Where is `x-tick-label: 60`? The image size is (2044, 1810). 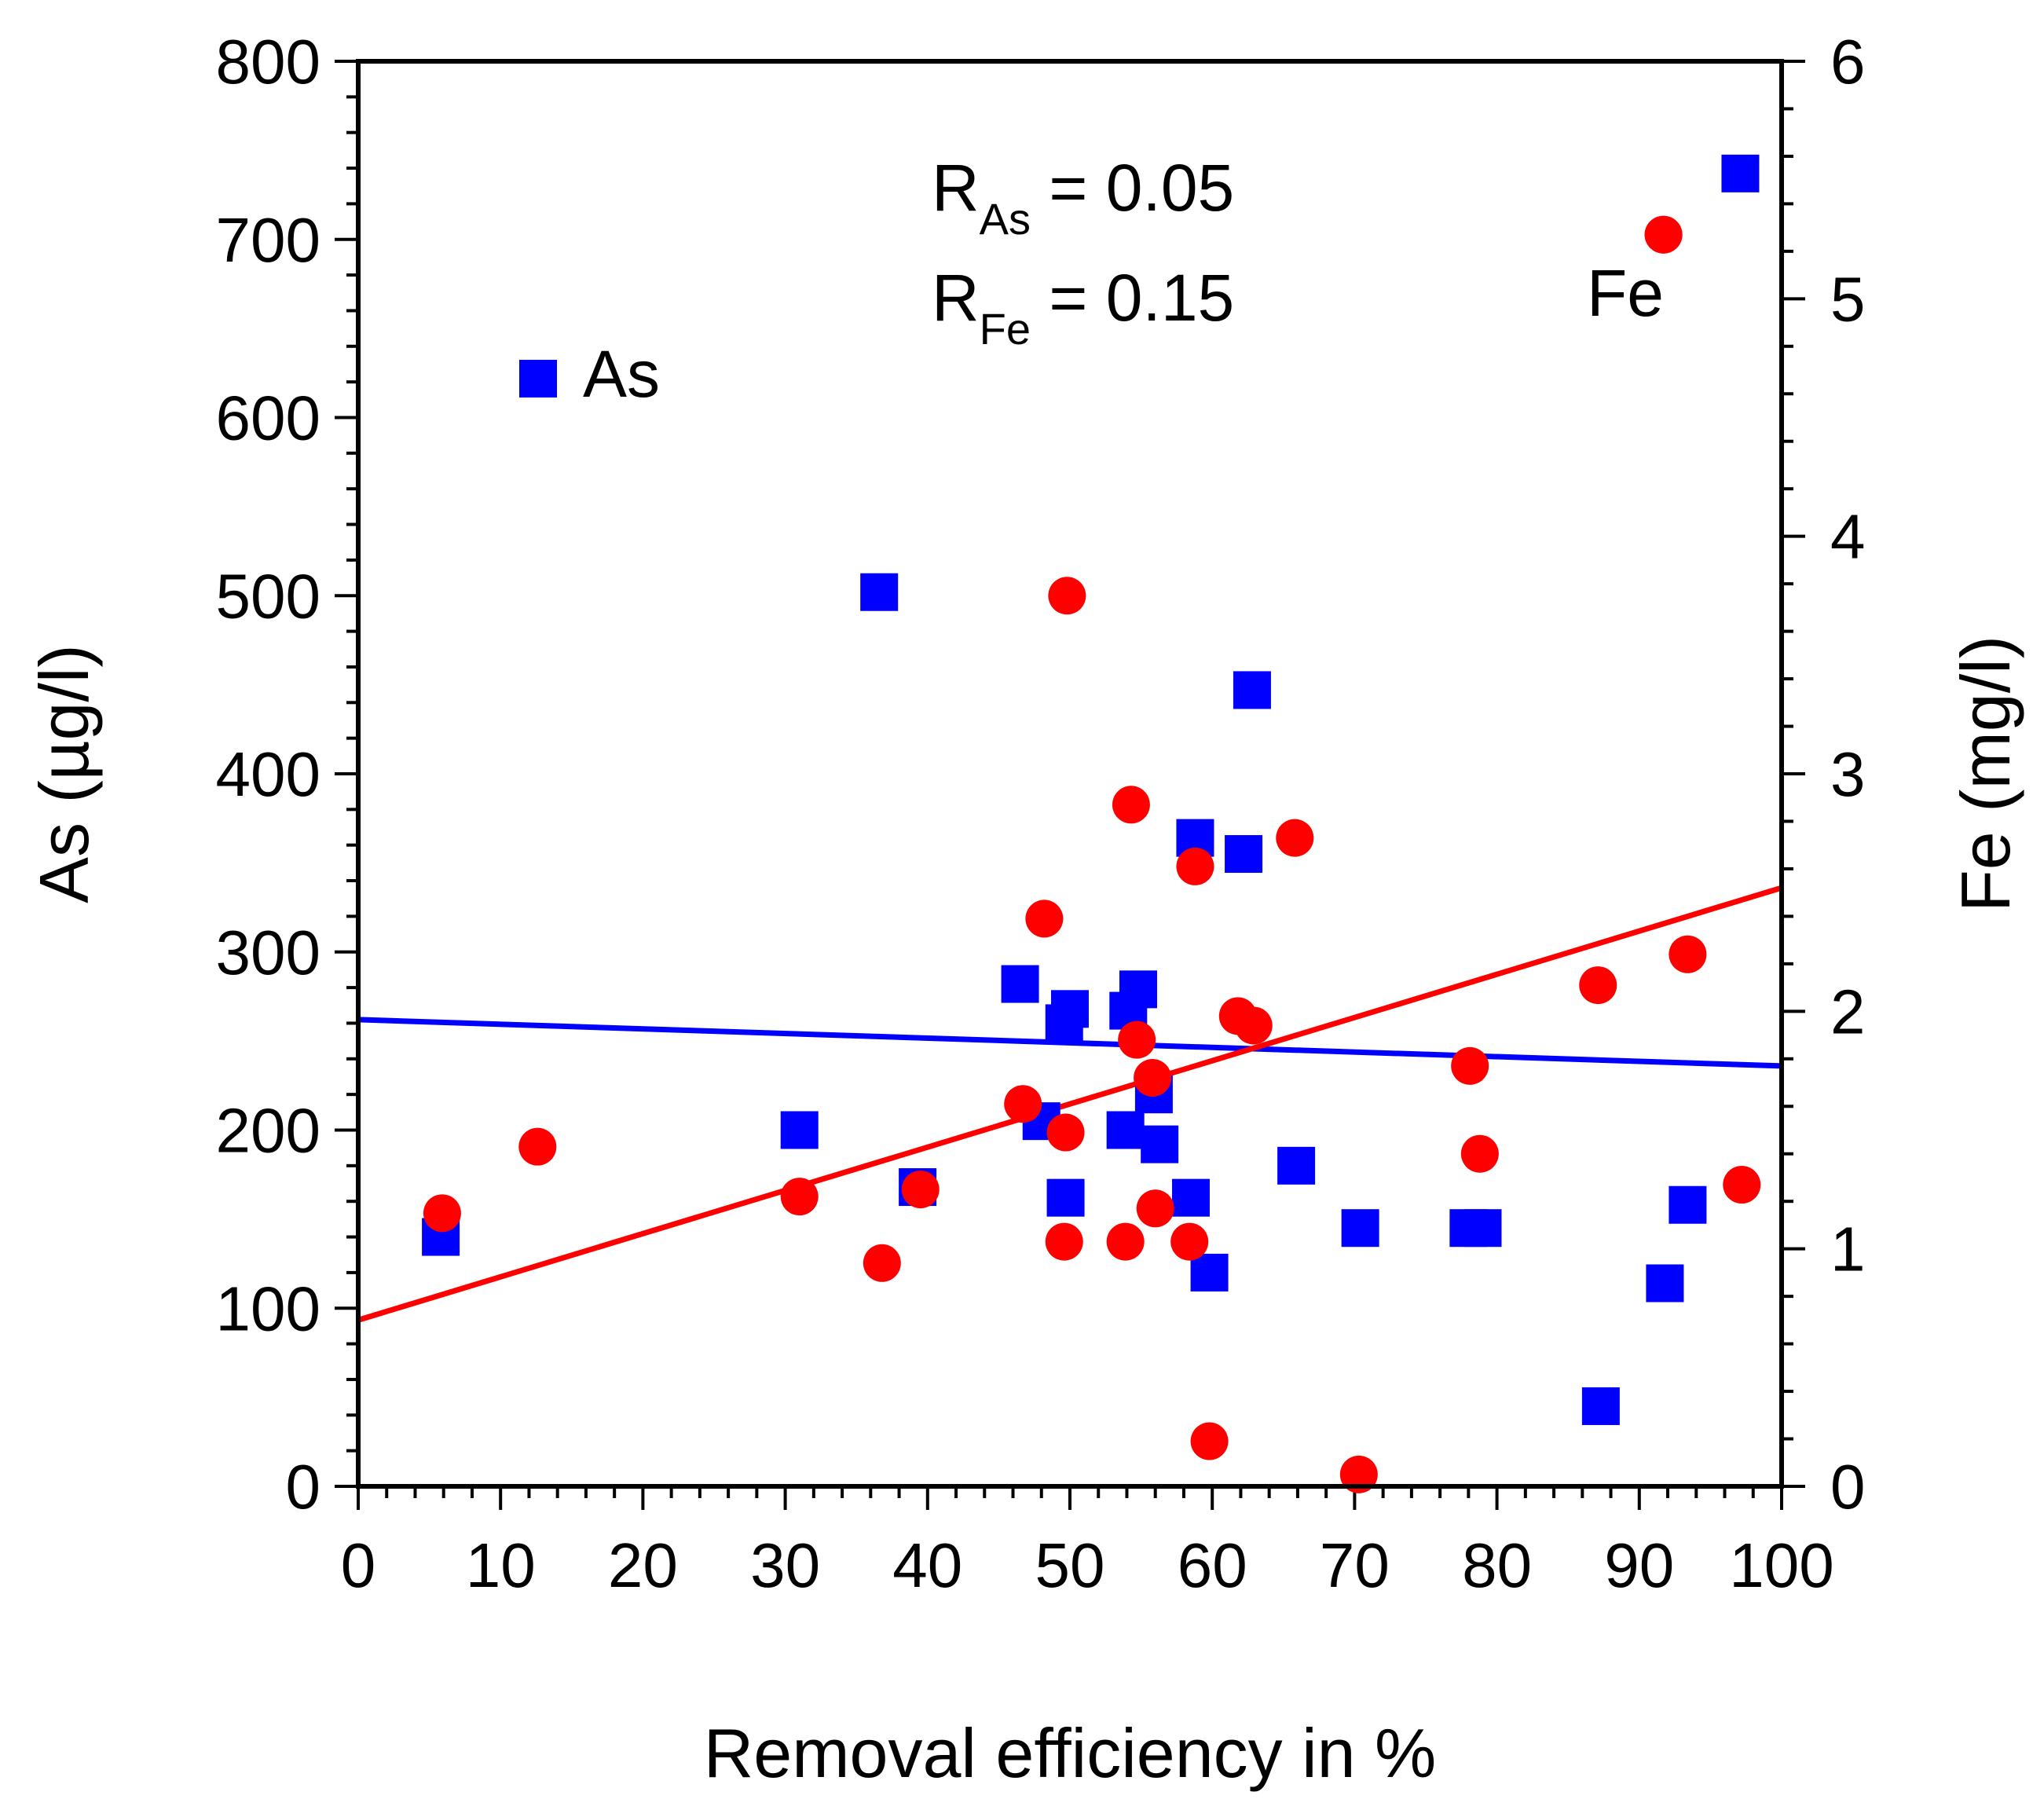 x-tick-label: 60 is located at coordinates (1212, 1565).